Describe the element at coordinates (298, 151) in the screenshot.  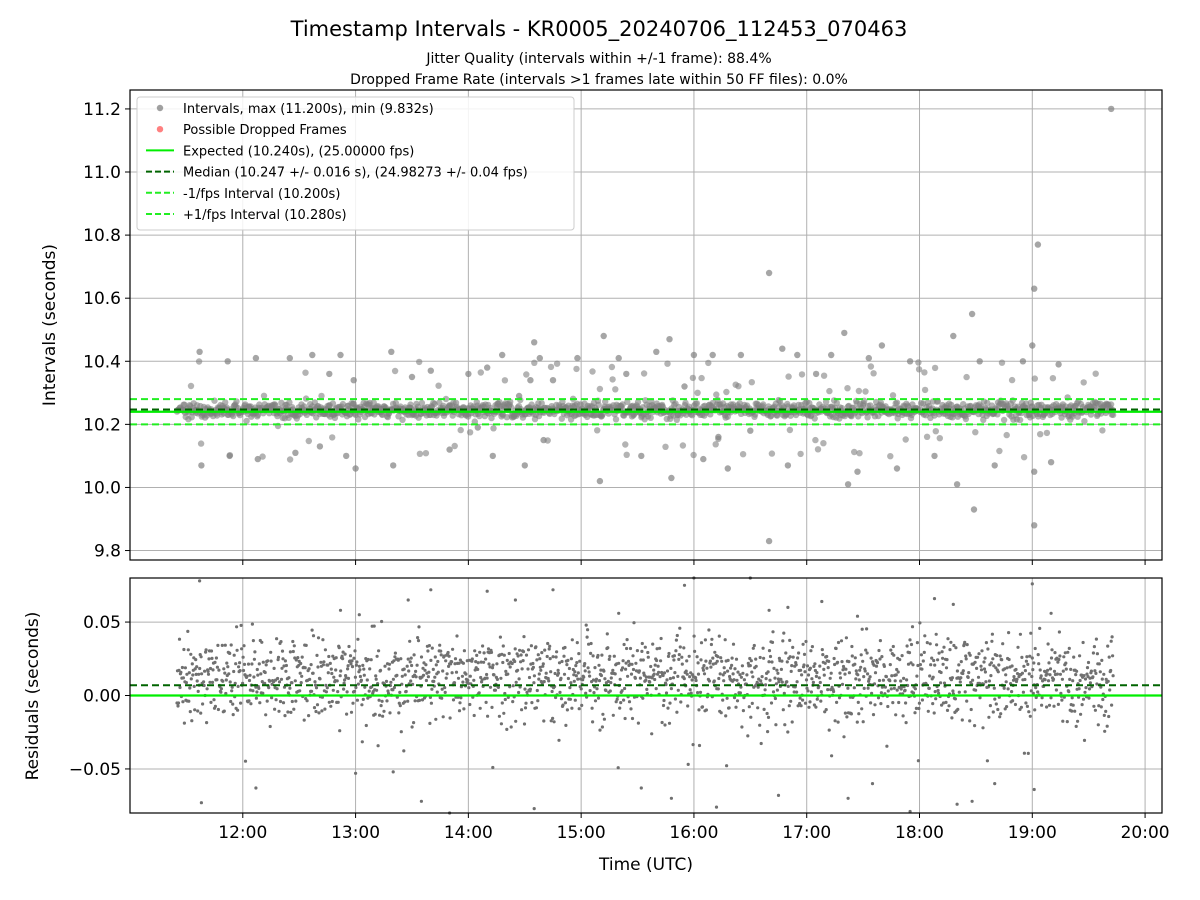
I see `legend-label-2: Expected (10.240s), (25.00000 fps)` at that location.